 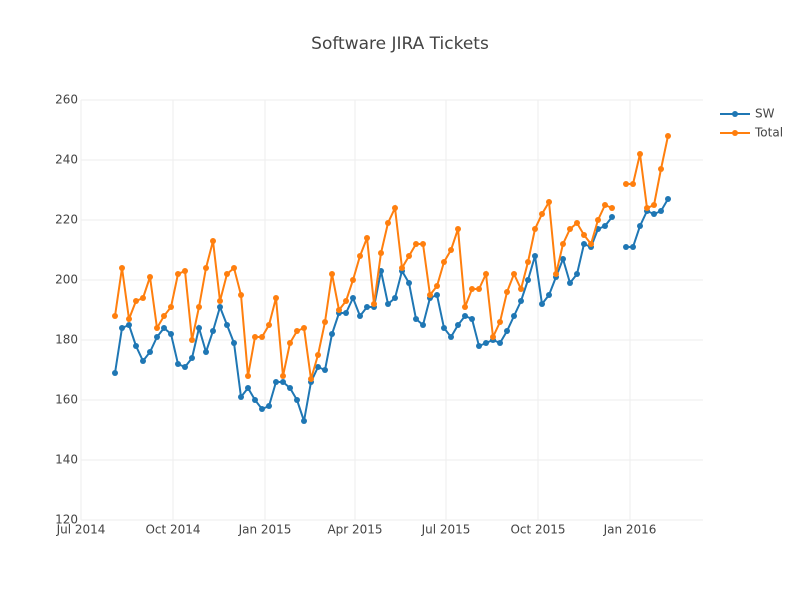 I want to click on legend-label: Total, so click(x=768, y=133).